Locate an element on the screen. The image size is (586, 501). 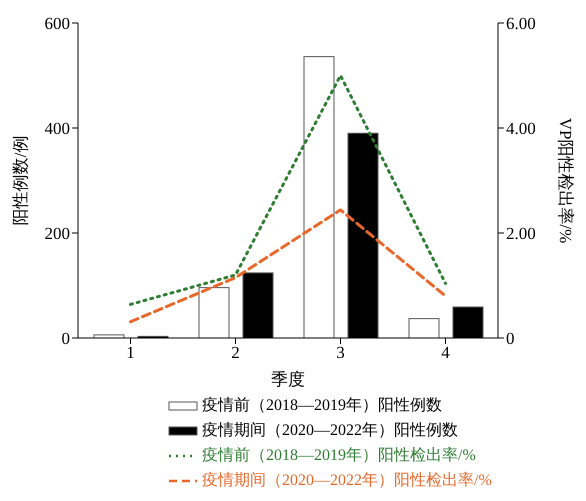
x-tick-label: 1 is located at coordinates (130, 352).